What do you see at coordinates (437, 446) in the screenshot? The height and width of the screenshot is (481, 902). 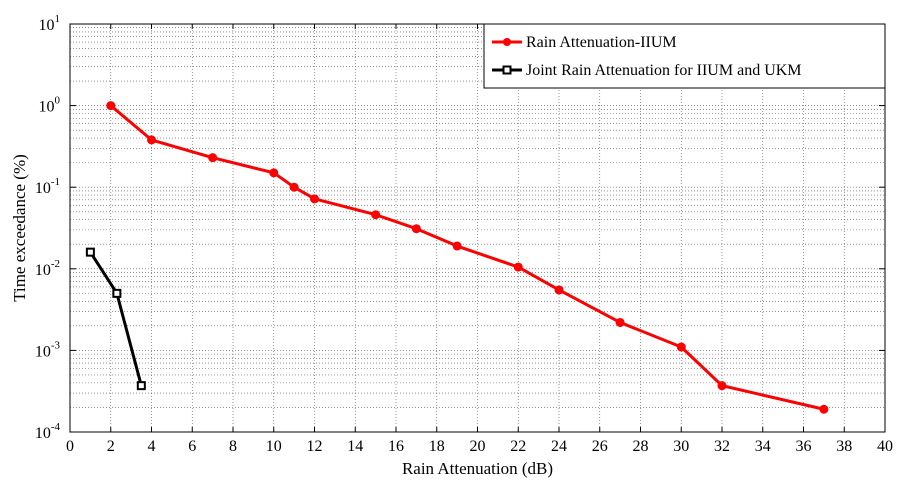 I see `x-tick-label: 18` at bounding box center [437, 446].